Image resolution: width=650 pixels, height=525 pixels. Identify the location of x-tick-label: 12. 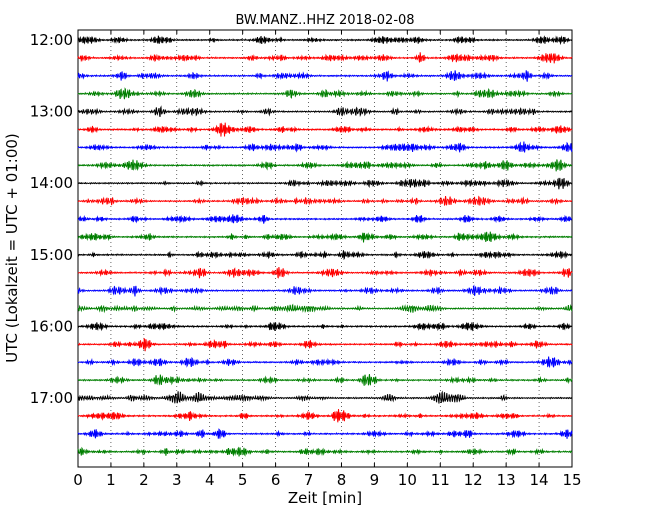
(473, 480).